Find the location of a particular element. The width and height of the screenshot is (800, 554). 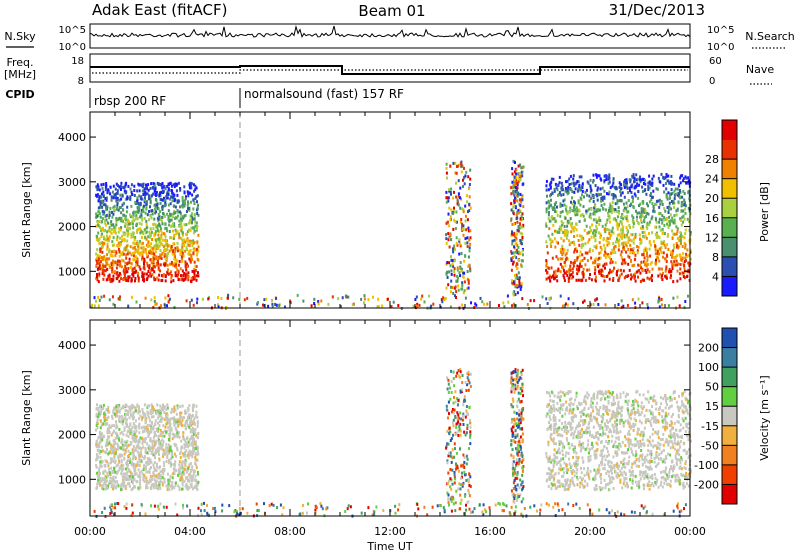

freq-right-tick-high: 60 is located at coordinates (715, 61).